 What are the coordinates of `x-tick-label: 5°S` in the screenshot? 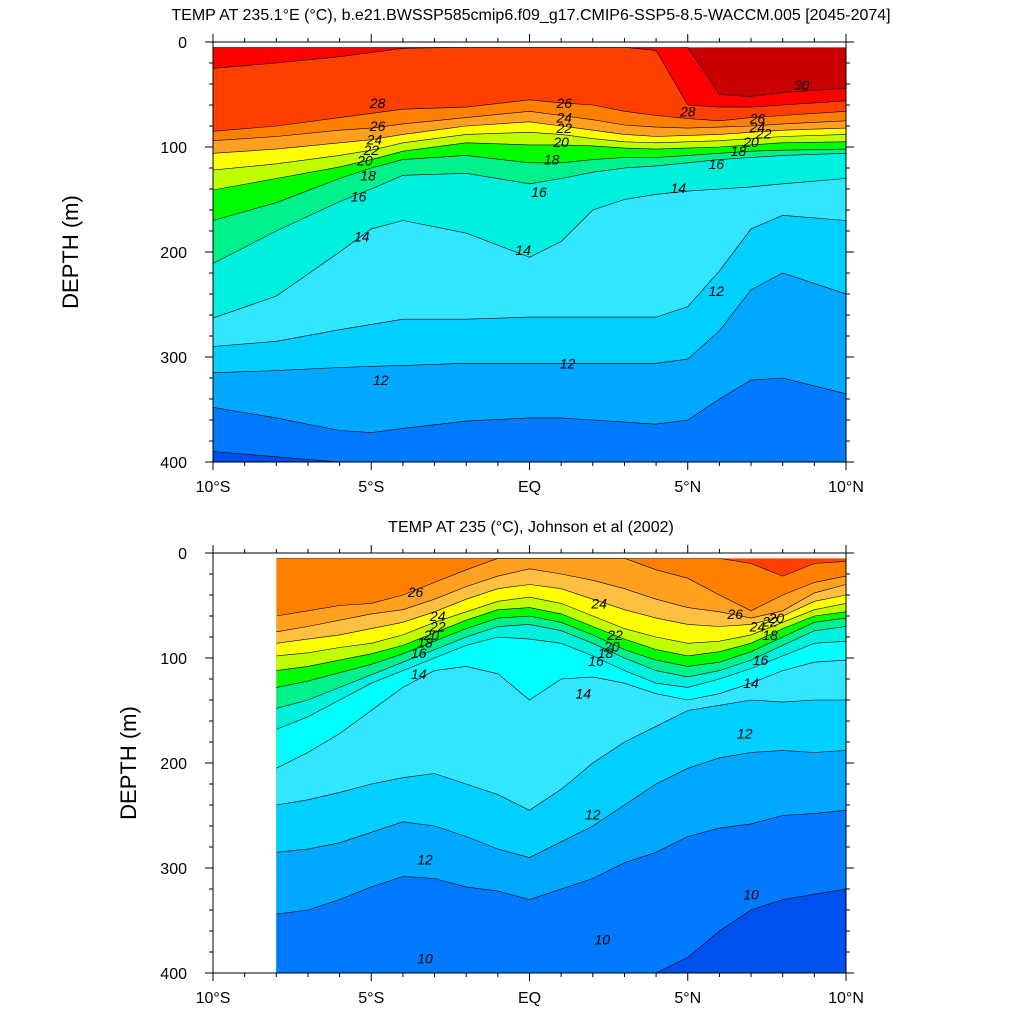 It's located at (371, 998).